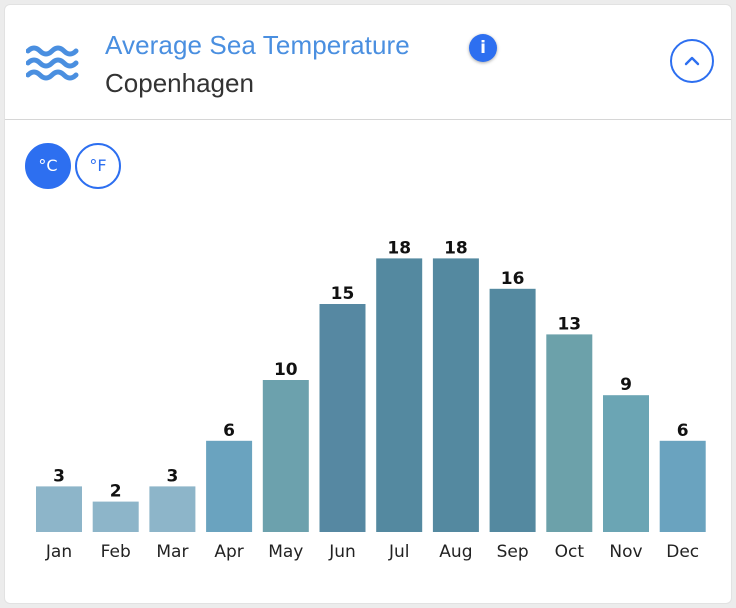  I want to click on value-label-jun: 15, so click(343, 294).